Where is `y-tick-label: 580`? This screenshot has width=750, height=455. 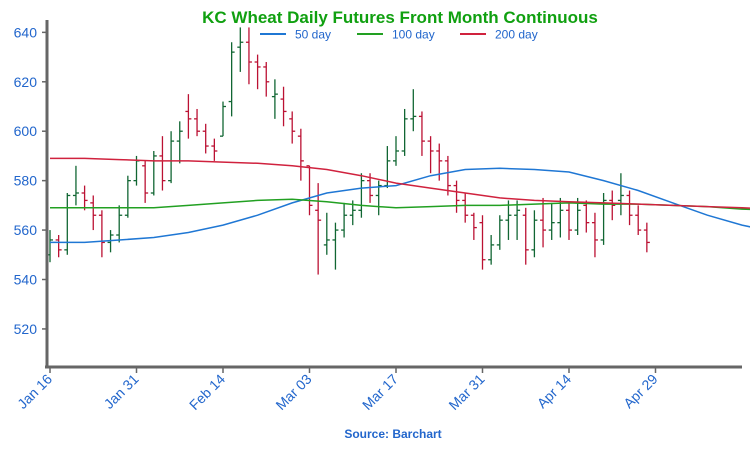 y-tick-label: 580 is located at coordinates (26, 181).